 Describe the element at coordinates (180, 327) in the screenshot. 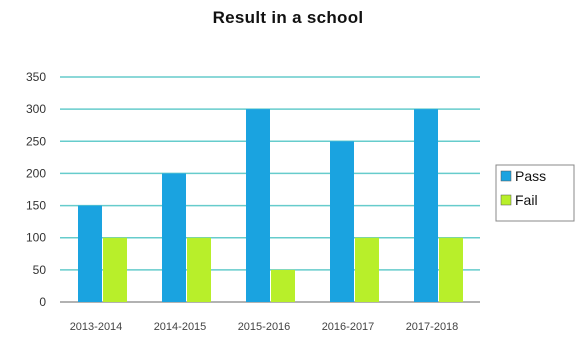

I see `x-tick-label: 2014-2015` at that location.